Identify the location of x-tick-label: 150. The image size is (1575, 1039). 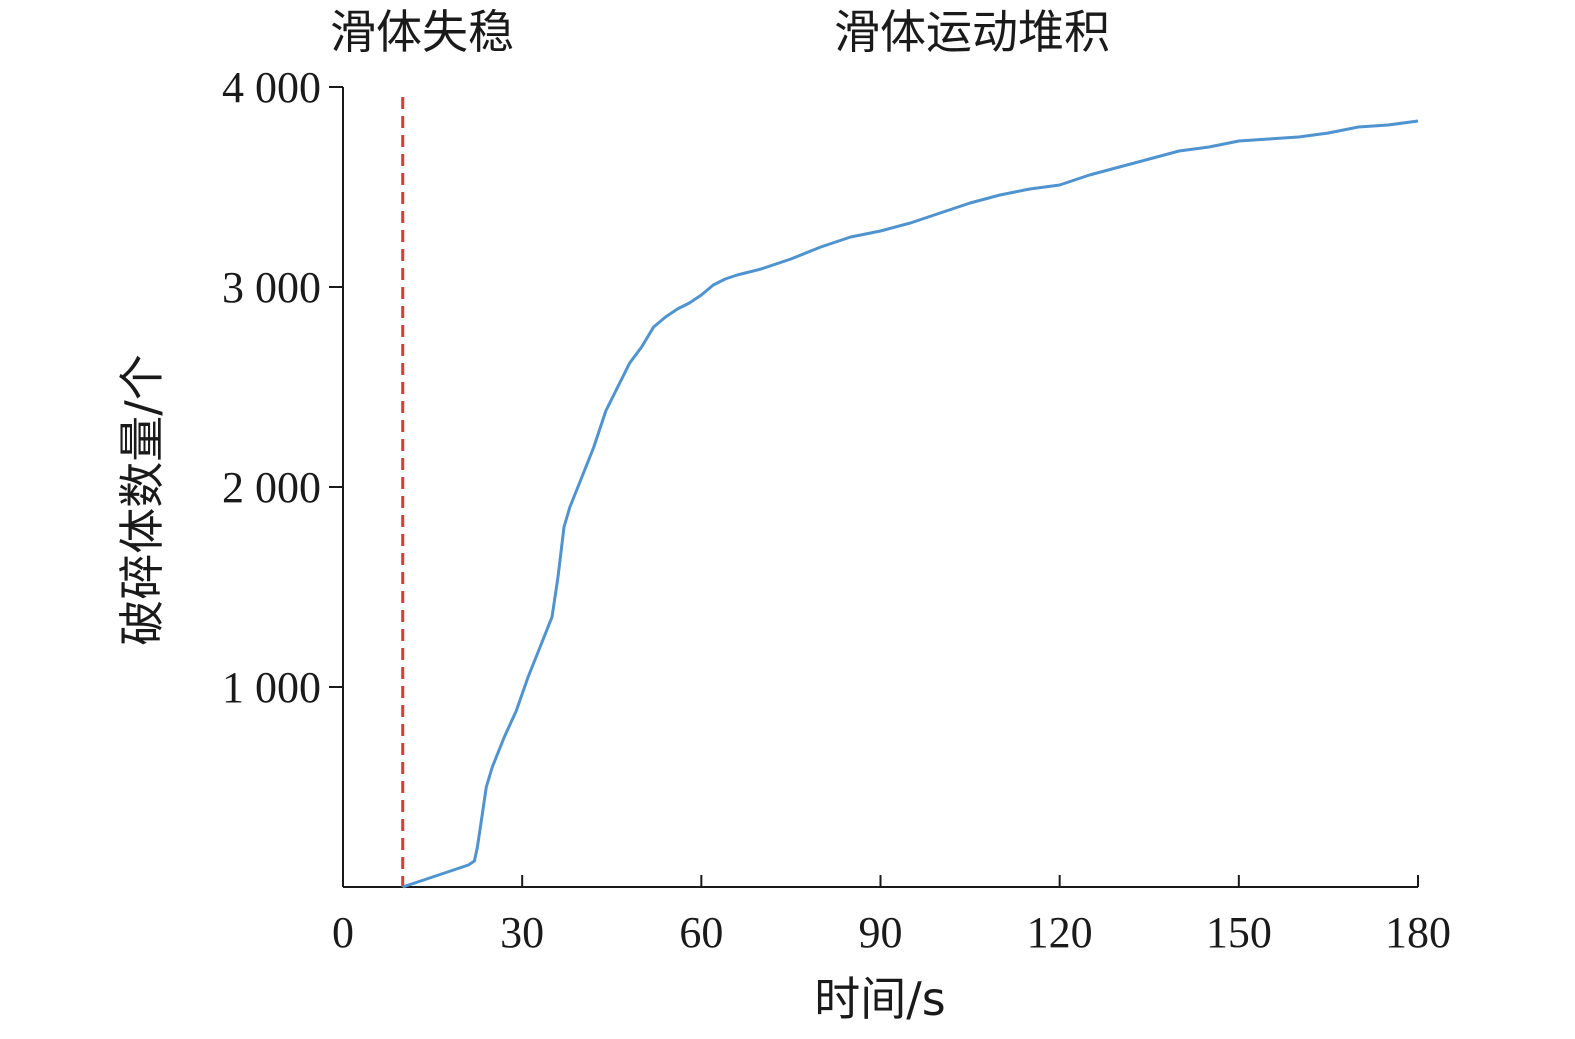
(1239, 932).